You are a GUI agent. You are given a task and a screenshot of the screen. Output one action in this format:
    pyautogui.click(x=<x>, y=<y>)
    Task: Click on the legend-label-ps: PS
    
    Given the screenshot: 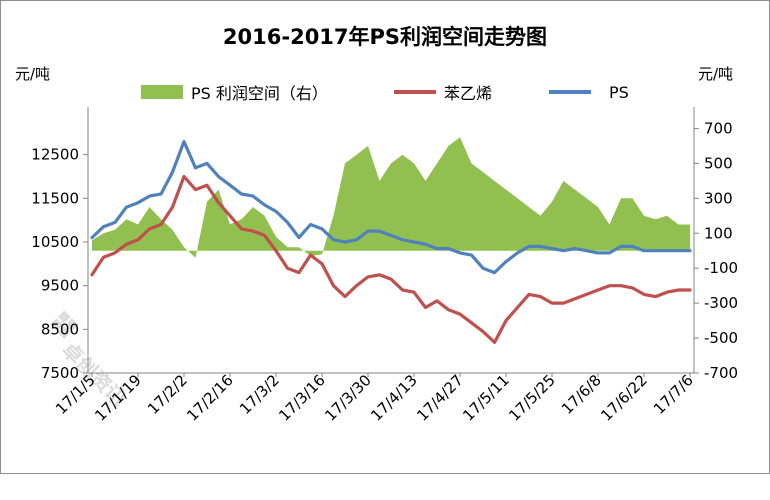 What is the action you would take?
    pyautogui.click(x=619, y=92)
    